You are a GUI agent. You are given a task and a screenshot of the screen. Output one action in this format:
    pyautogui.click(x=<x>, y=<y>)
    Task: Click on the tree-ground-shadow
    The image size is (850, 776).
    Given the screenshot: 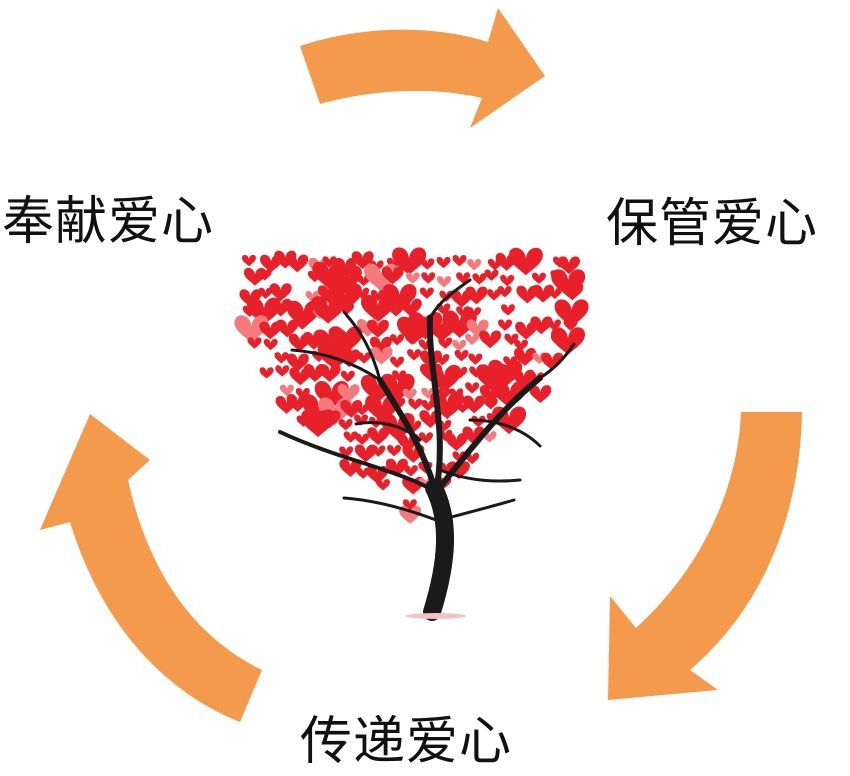 What is the action you would take?
    pyautogui.click(x=436, y=616)
    